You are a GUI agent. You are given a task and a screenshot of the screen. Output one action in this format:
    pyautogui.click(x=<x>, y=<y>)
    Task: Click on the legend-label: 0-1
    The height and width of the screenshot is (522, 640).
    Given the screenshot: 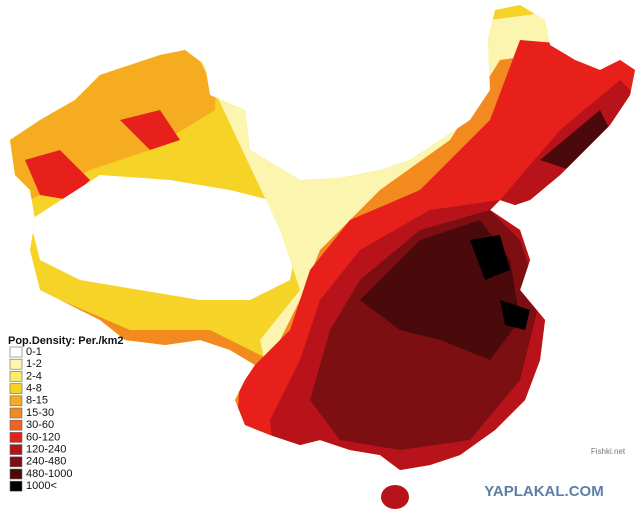 What is the action you would take?
    pyautogui.click(x=34, y=352)
    